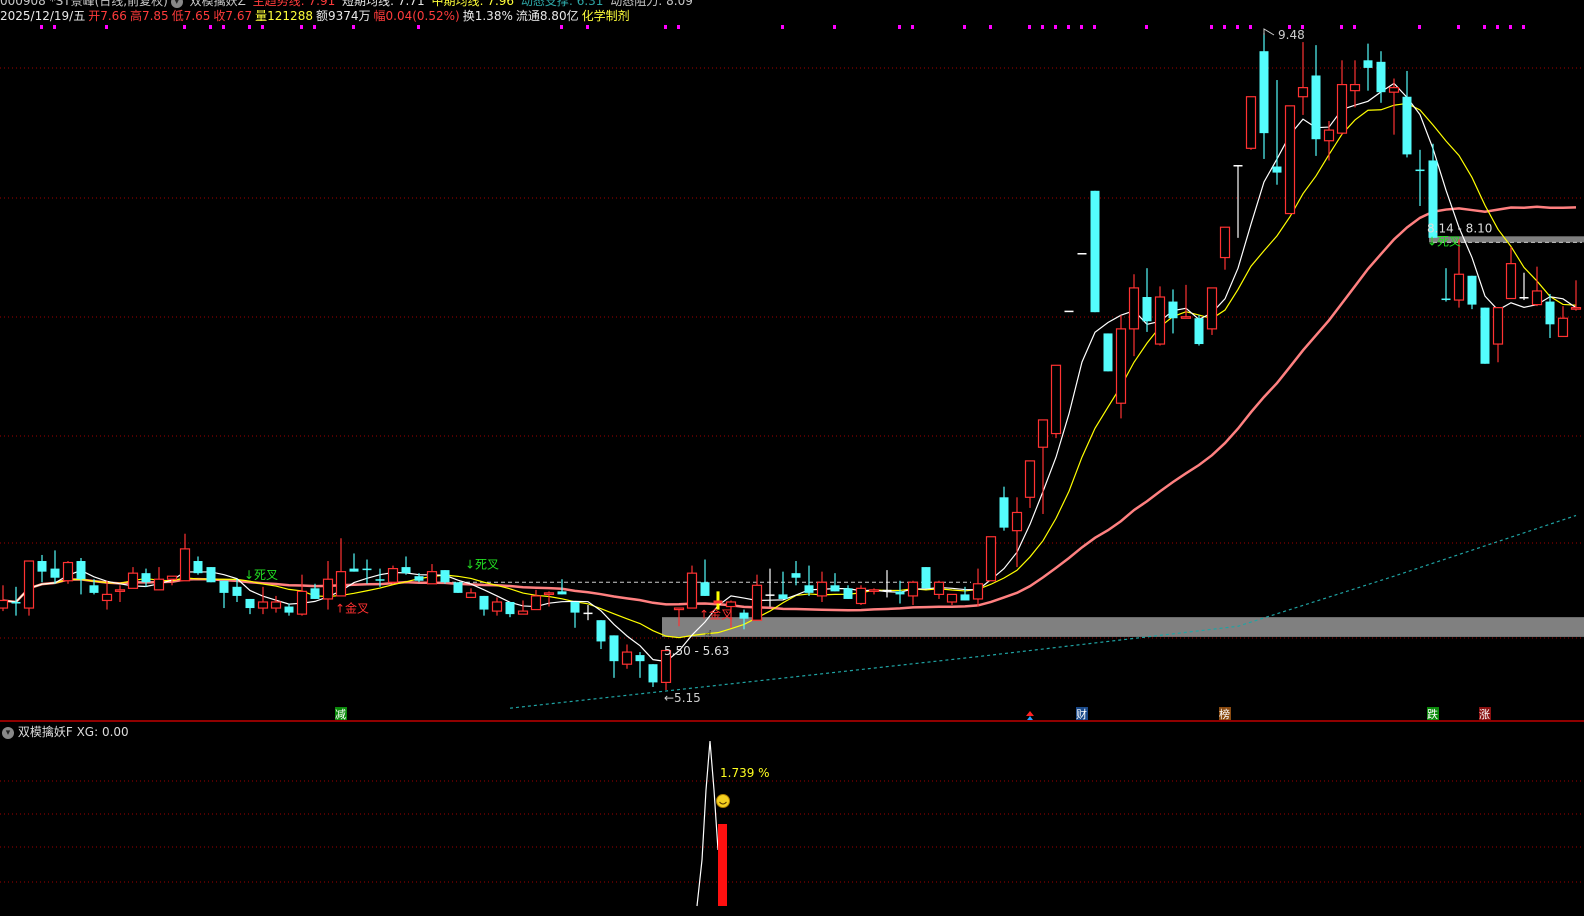 The image size is (1584, 916). Describe the element at coordinates (1433, 713) in the screenshot. I see `event-tag` at that location.